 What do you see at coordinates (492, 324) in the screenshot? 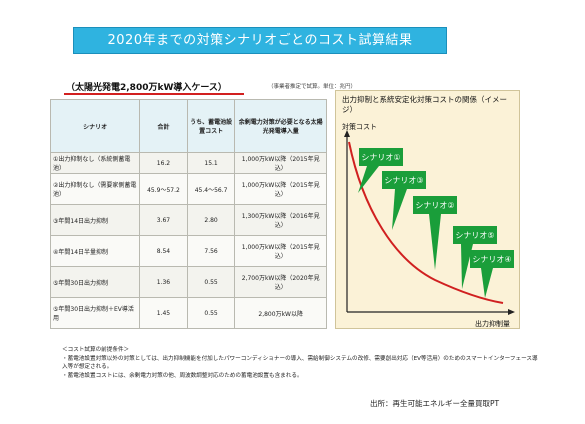
I see `x-axis-label: 出力抑制量` at bounding box center [492, 324].